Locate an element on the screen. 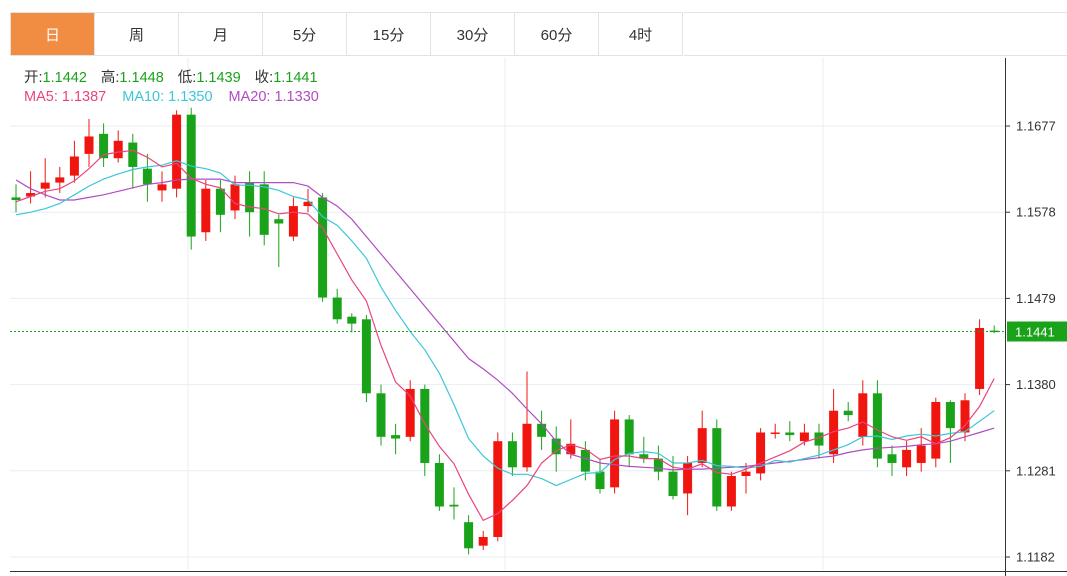 This screenshot has width=1067, height=576. tab-month: 月 is located at coordinates (221, 34).